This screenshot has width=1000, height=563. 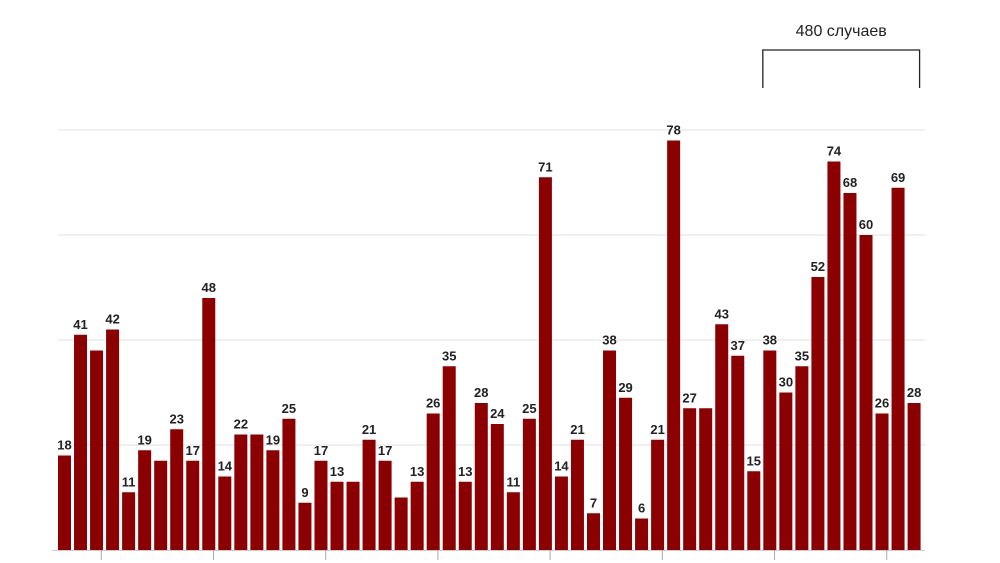 I want to click on data-label: 42, so click(x=112, y=319).